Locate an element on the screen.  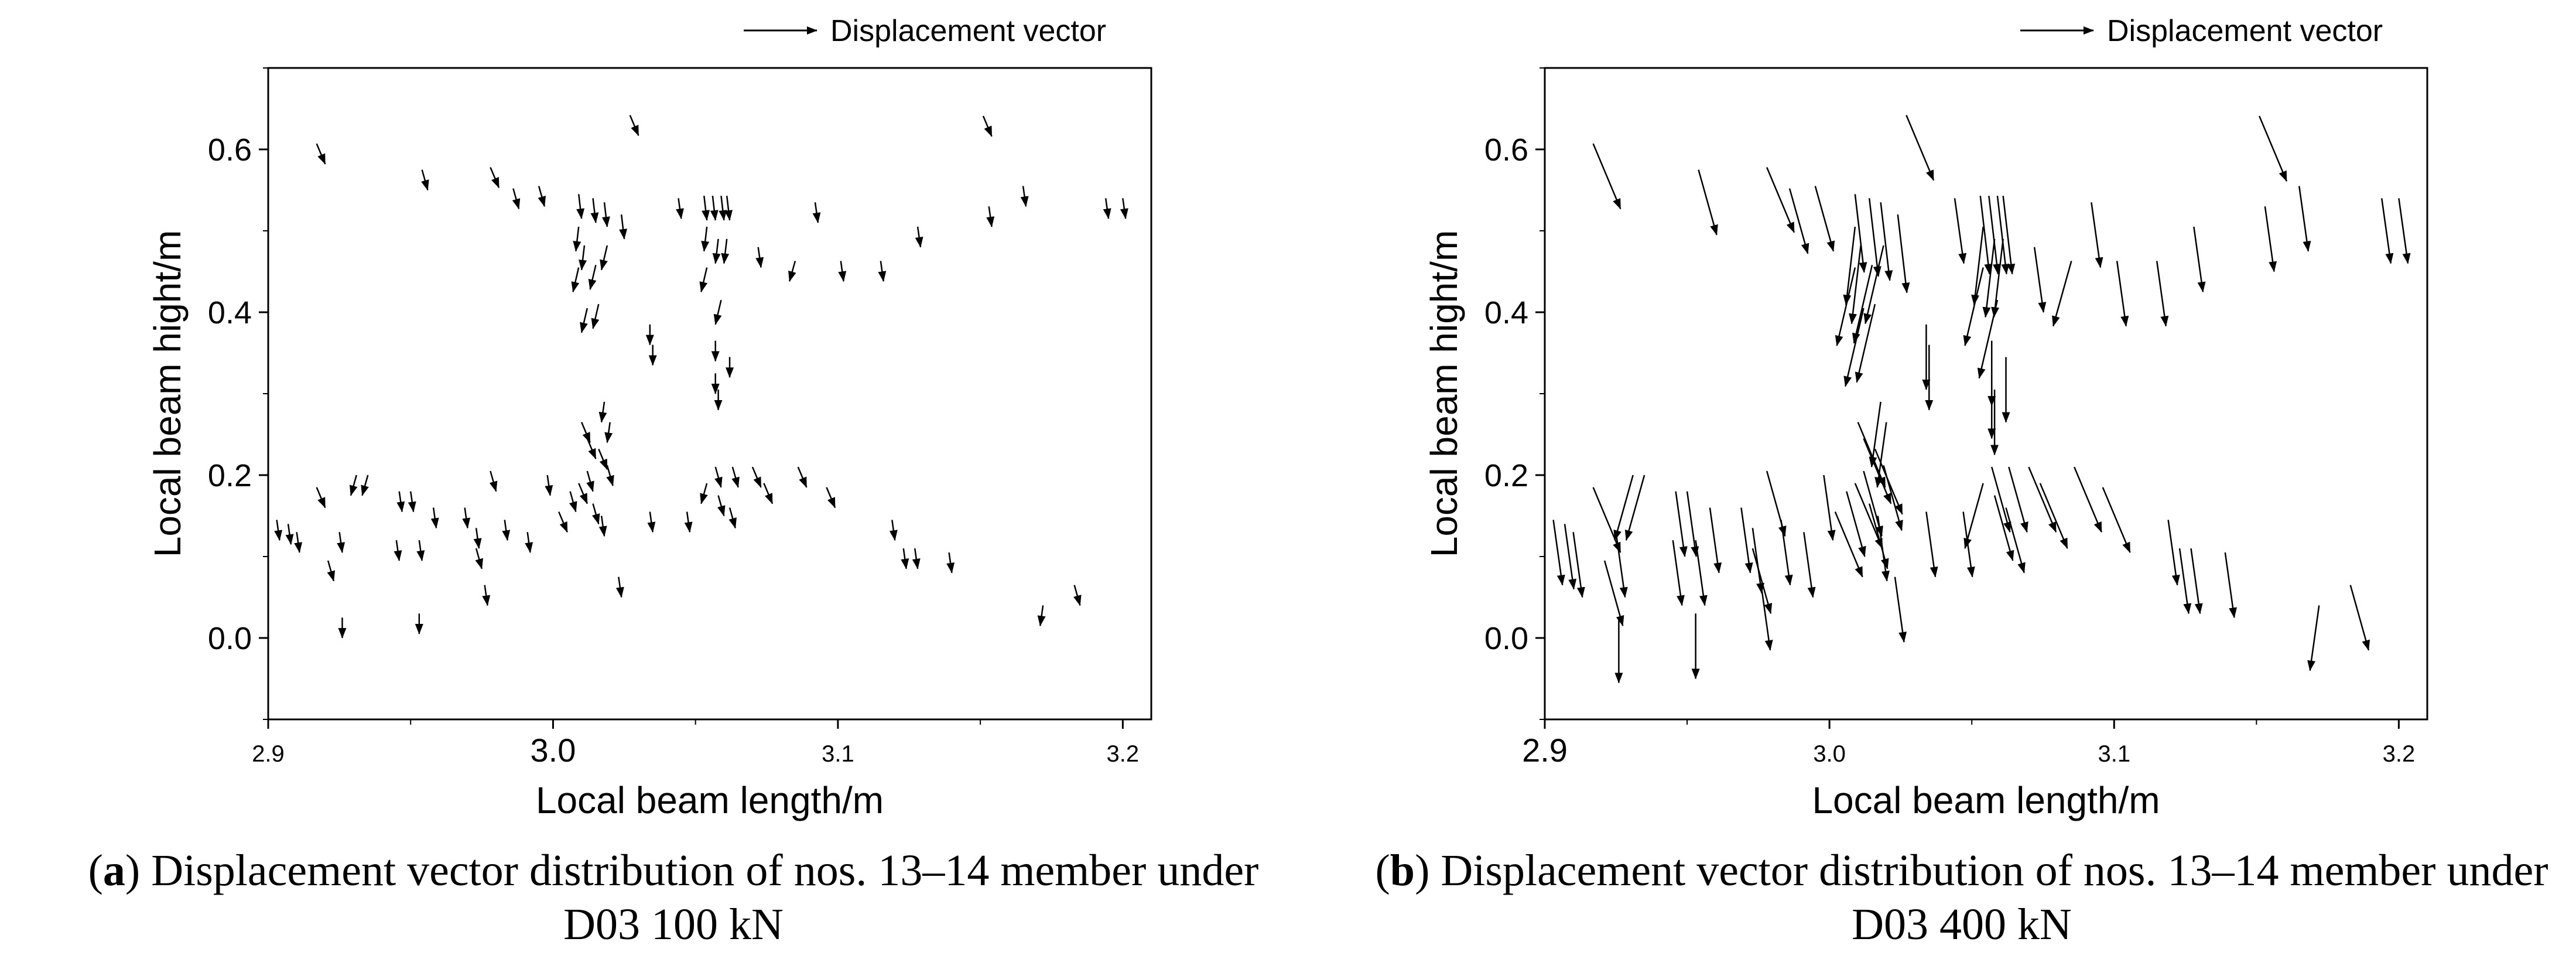
y-tick-label: 0.6 is located at coordinates (230, 150).